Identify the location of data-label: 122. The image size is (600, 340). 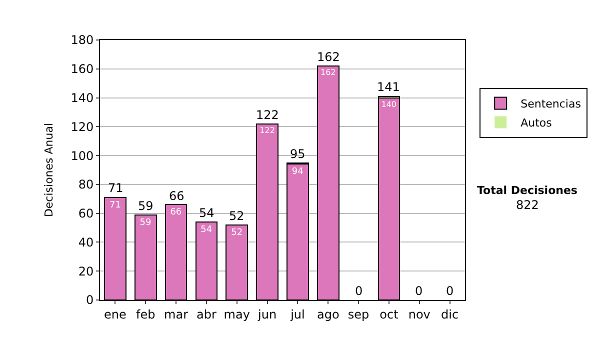
(267, 131).